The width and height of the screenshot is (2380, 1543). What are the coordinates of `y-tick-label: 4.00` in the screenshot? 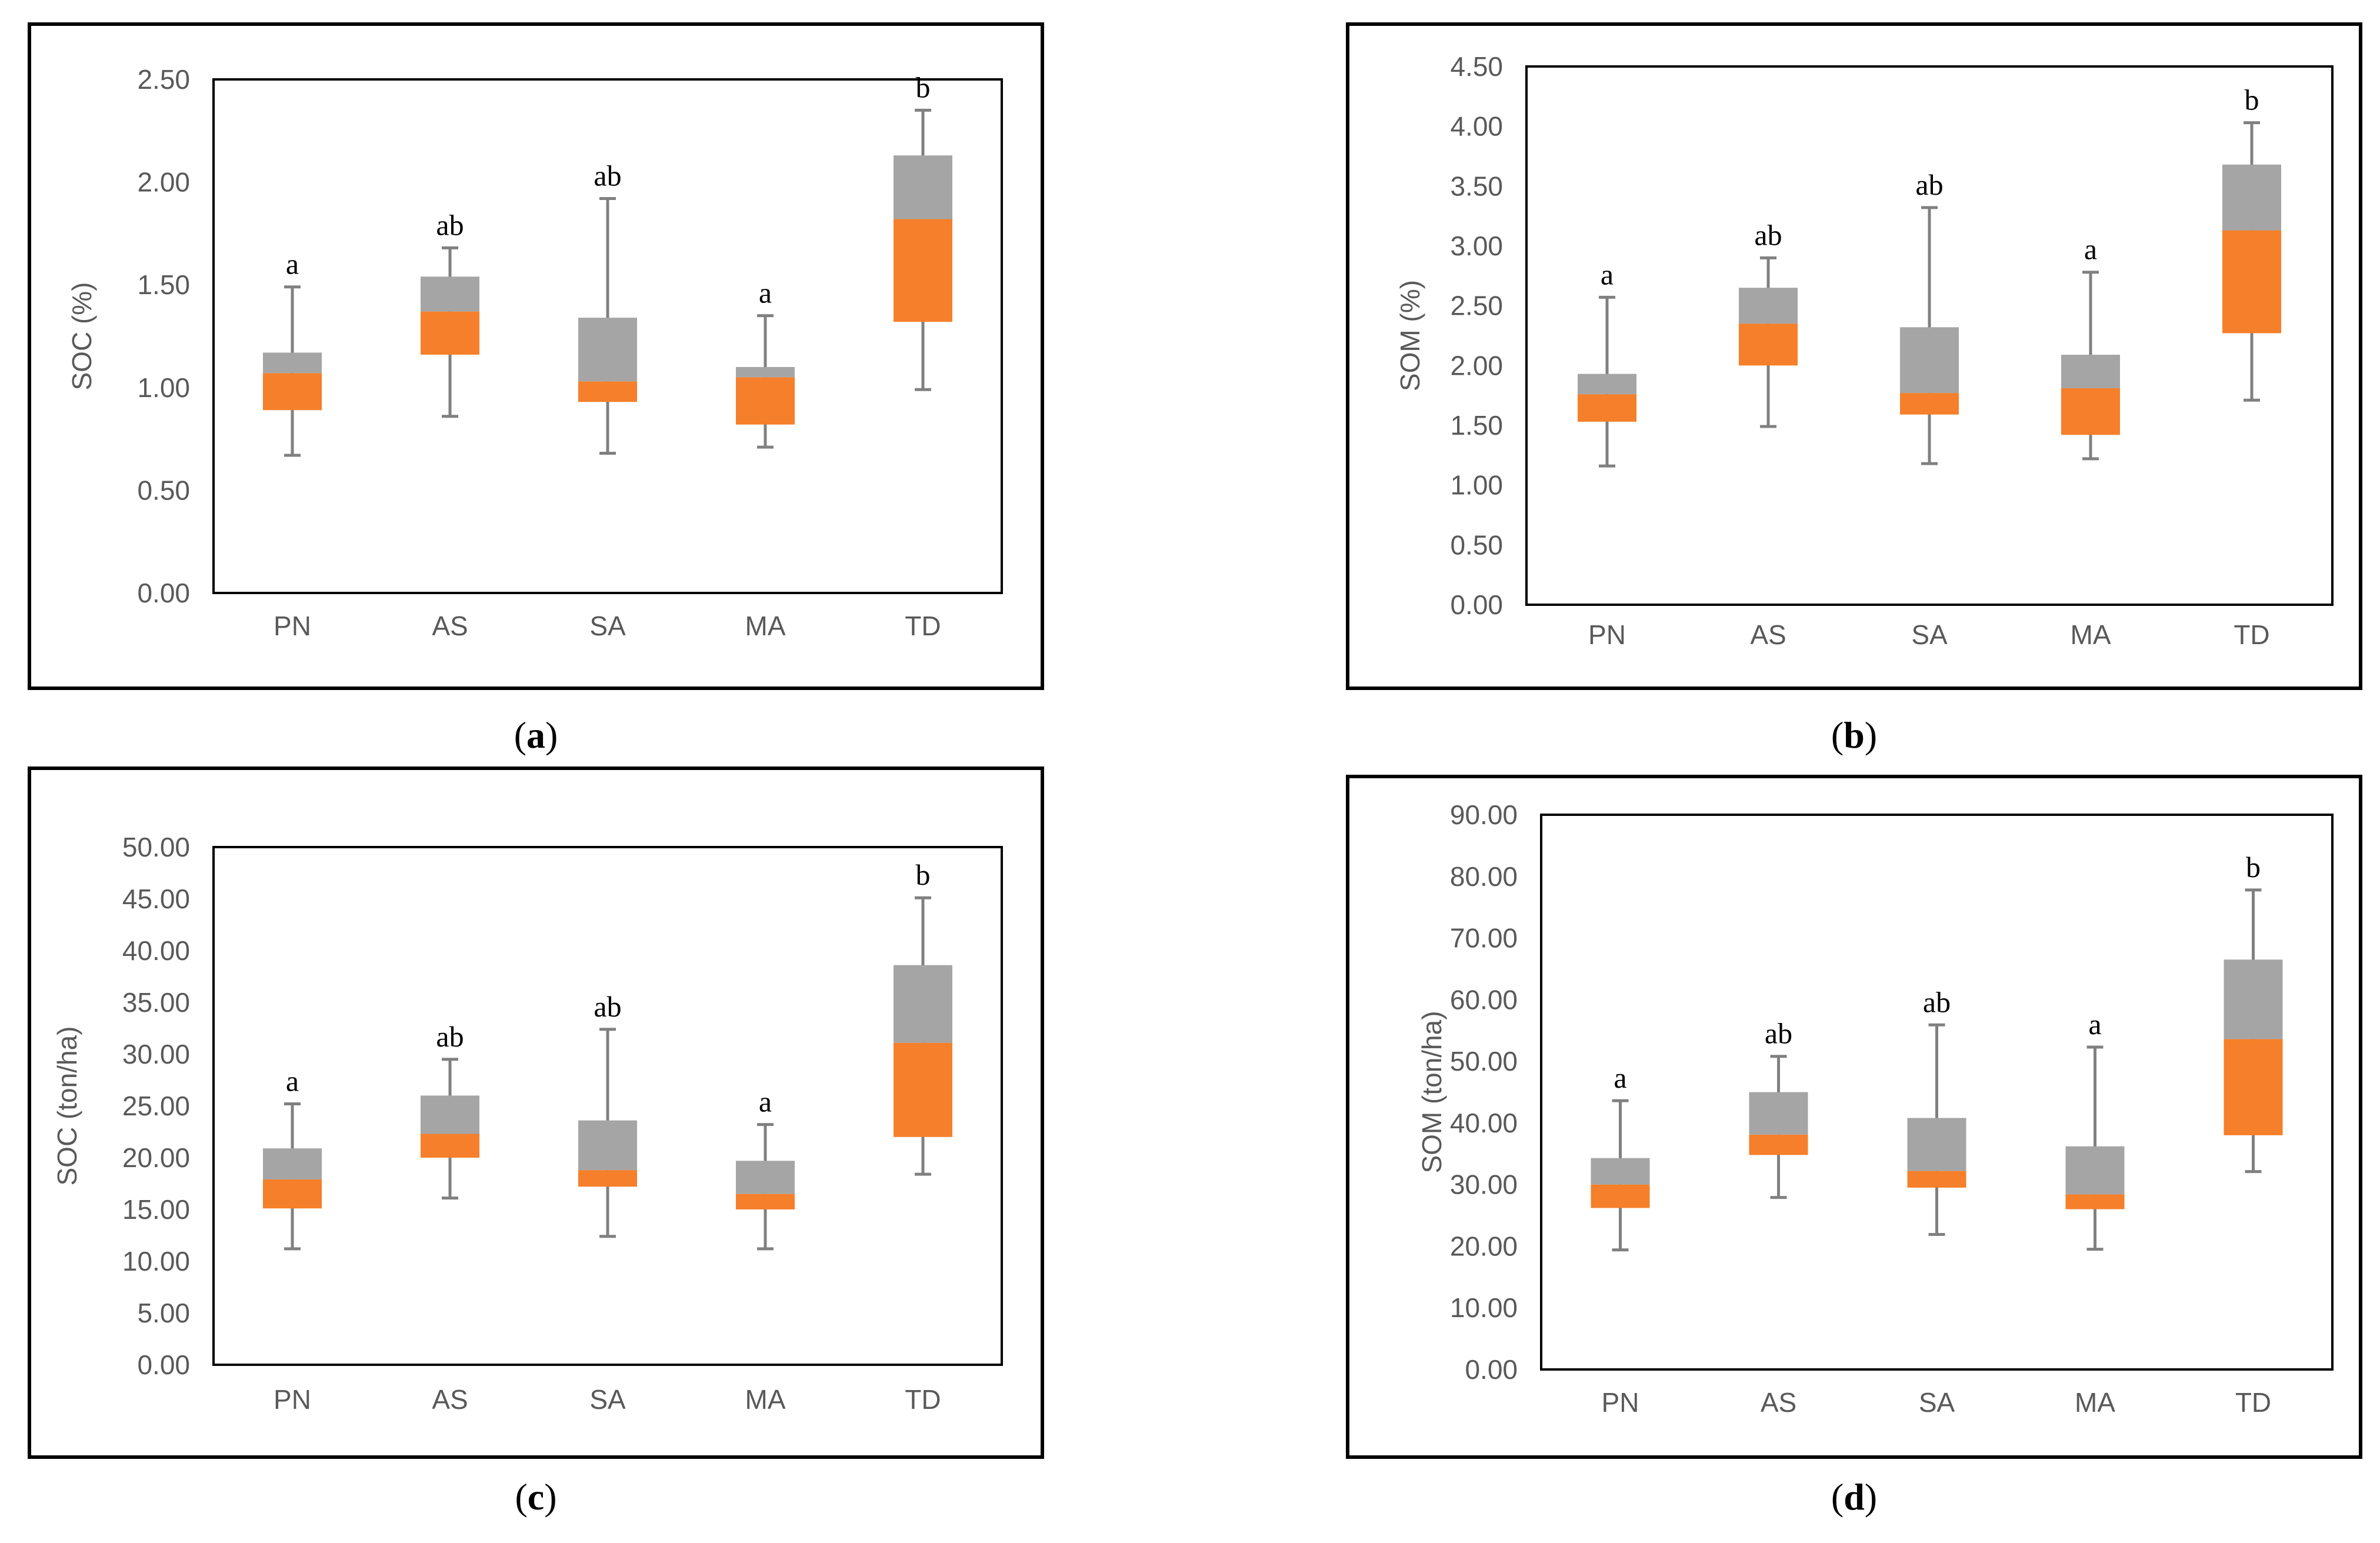 It's located at (1476, 126).